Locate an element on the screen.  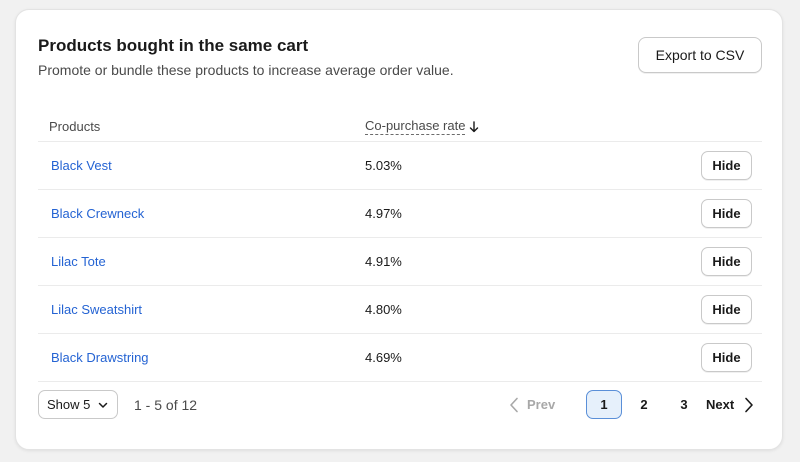
next-page-button: Next is located at coordinates (730, 404).